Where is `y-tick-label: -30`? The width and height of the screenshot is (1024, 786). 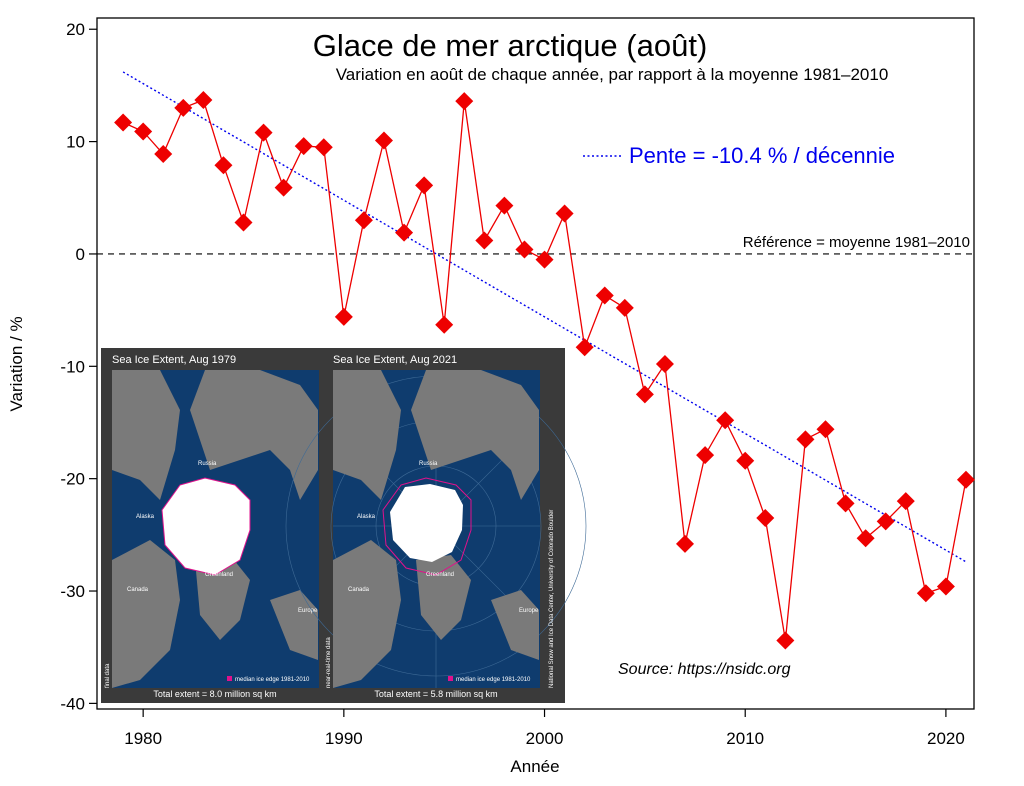 y-tick-label: -30 is located at coordinates (72, 591).